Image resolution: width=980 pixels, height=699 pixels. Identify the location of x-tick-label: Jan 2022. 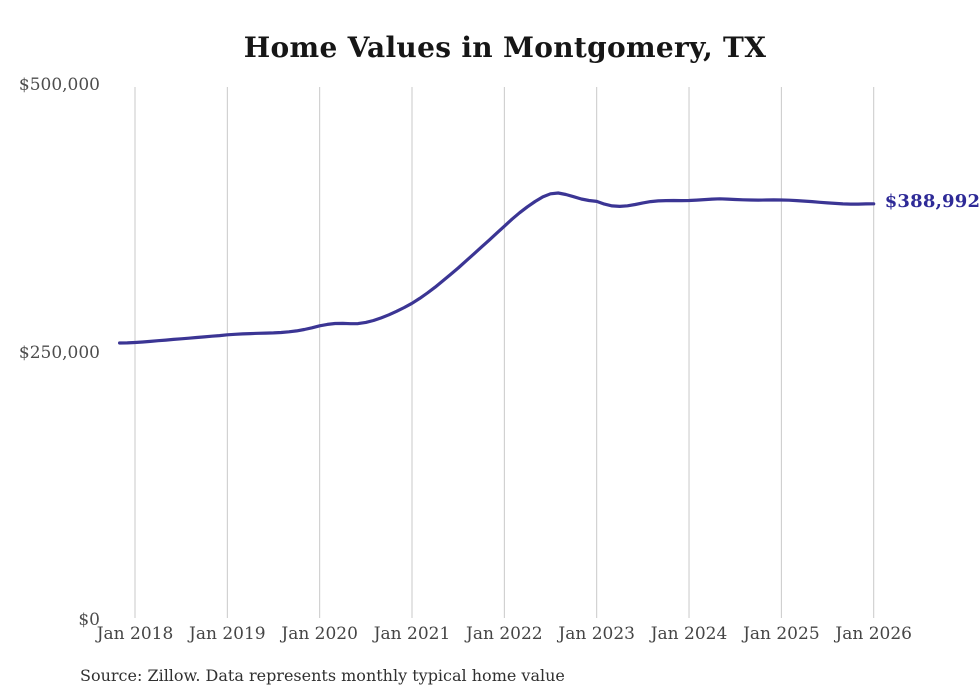
(504, 634).